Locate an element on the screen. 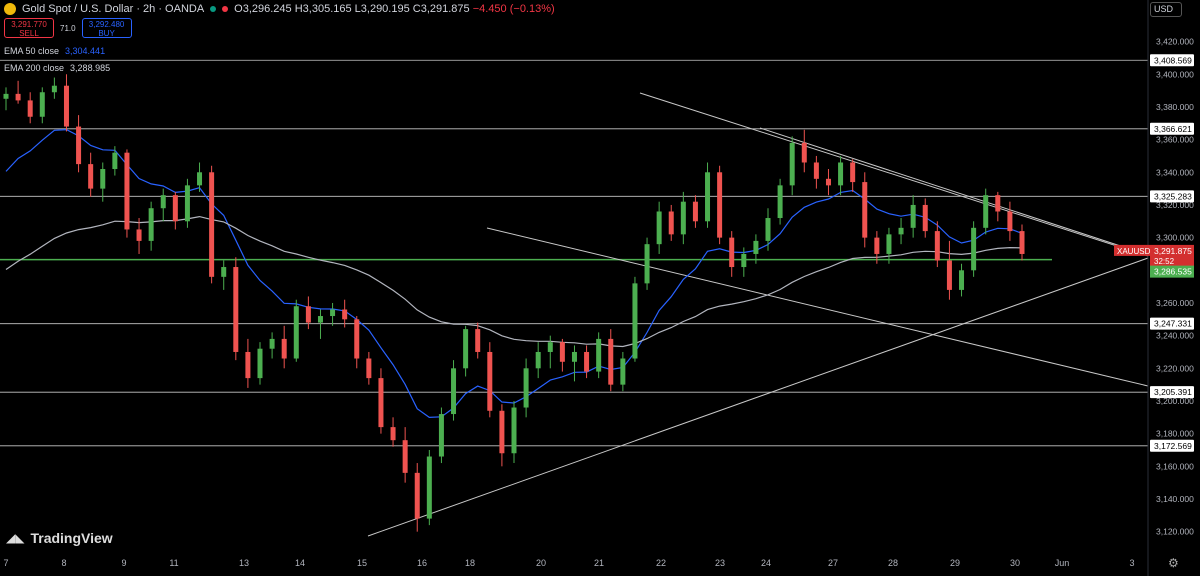 The width and height of the screenshot is (1200, 576). tradingview-mark-icon: ◢◣ is located at coordinates (15, 538).